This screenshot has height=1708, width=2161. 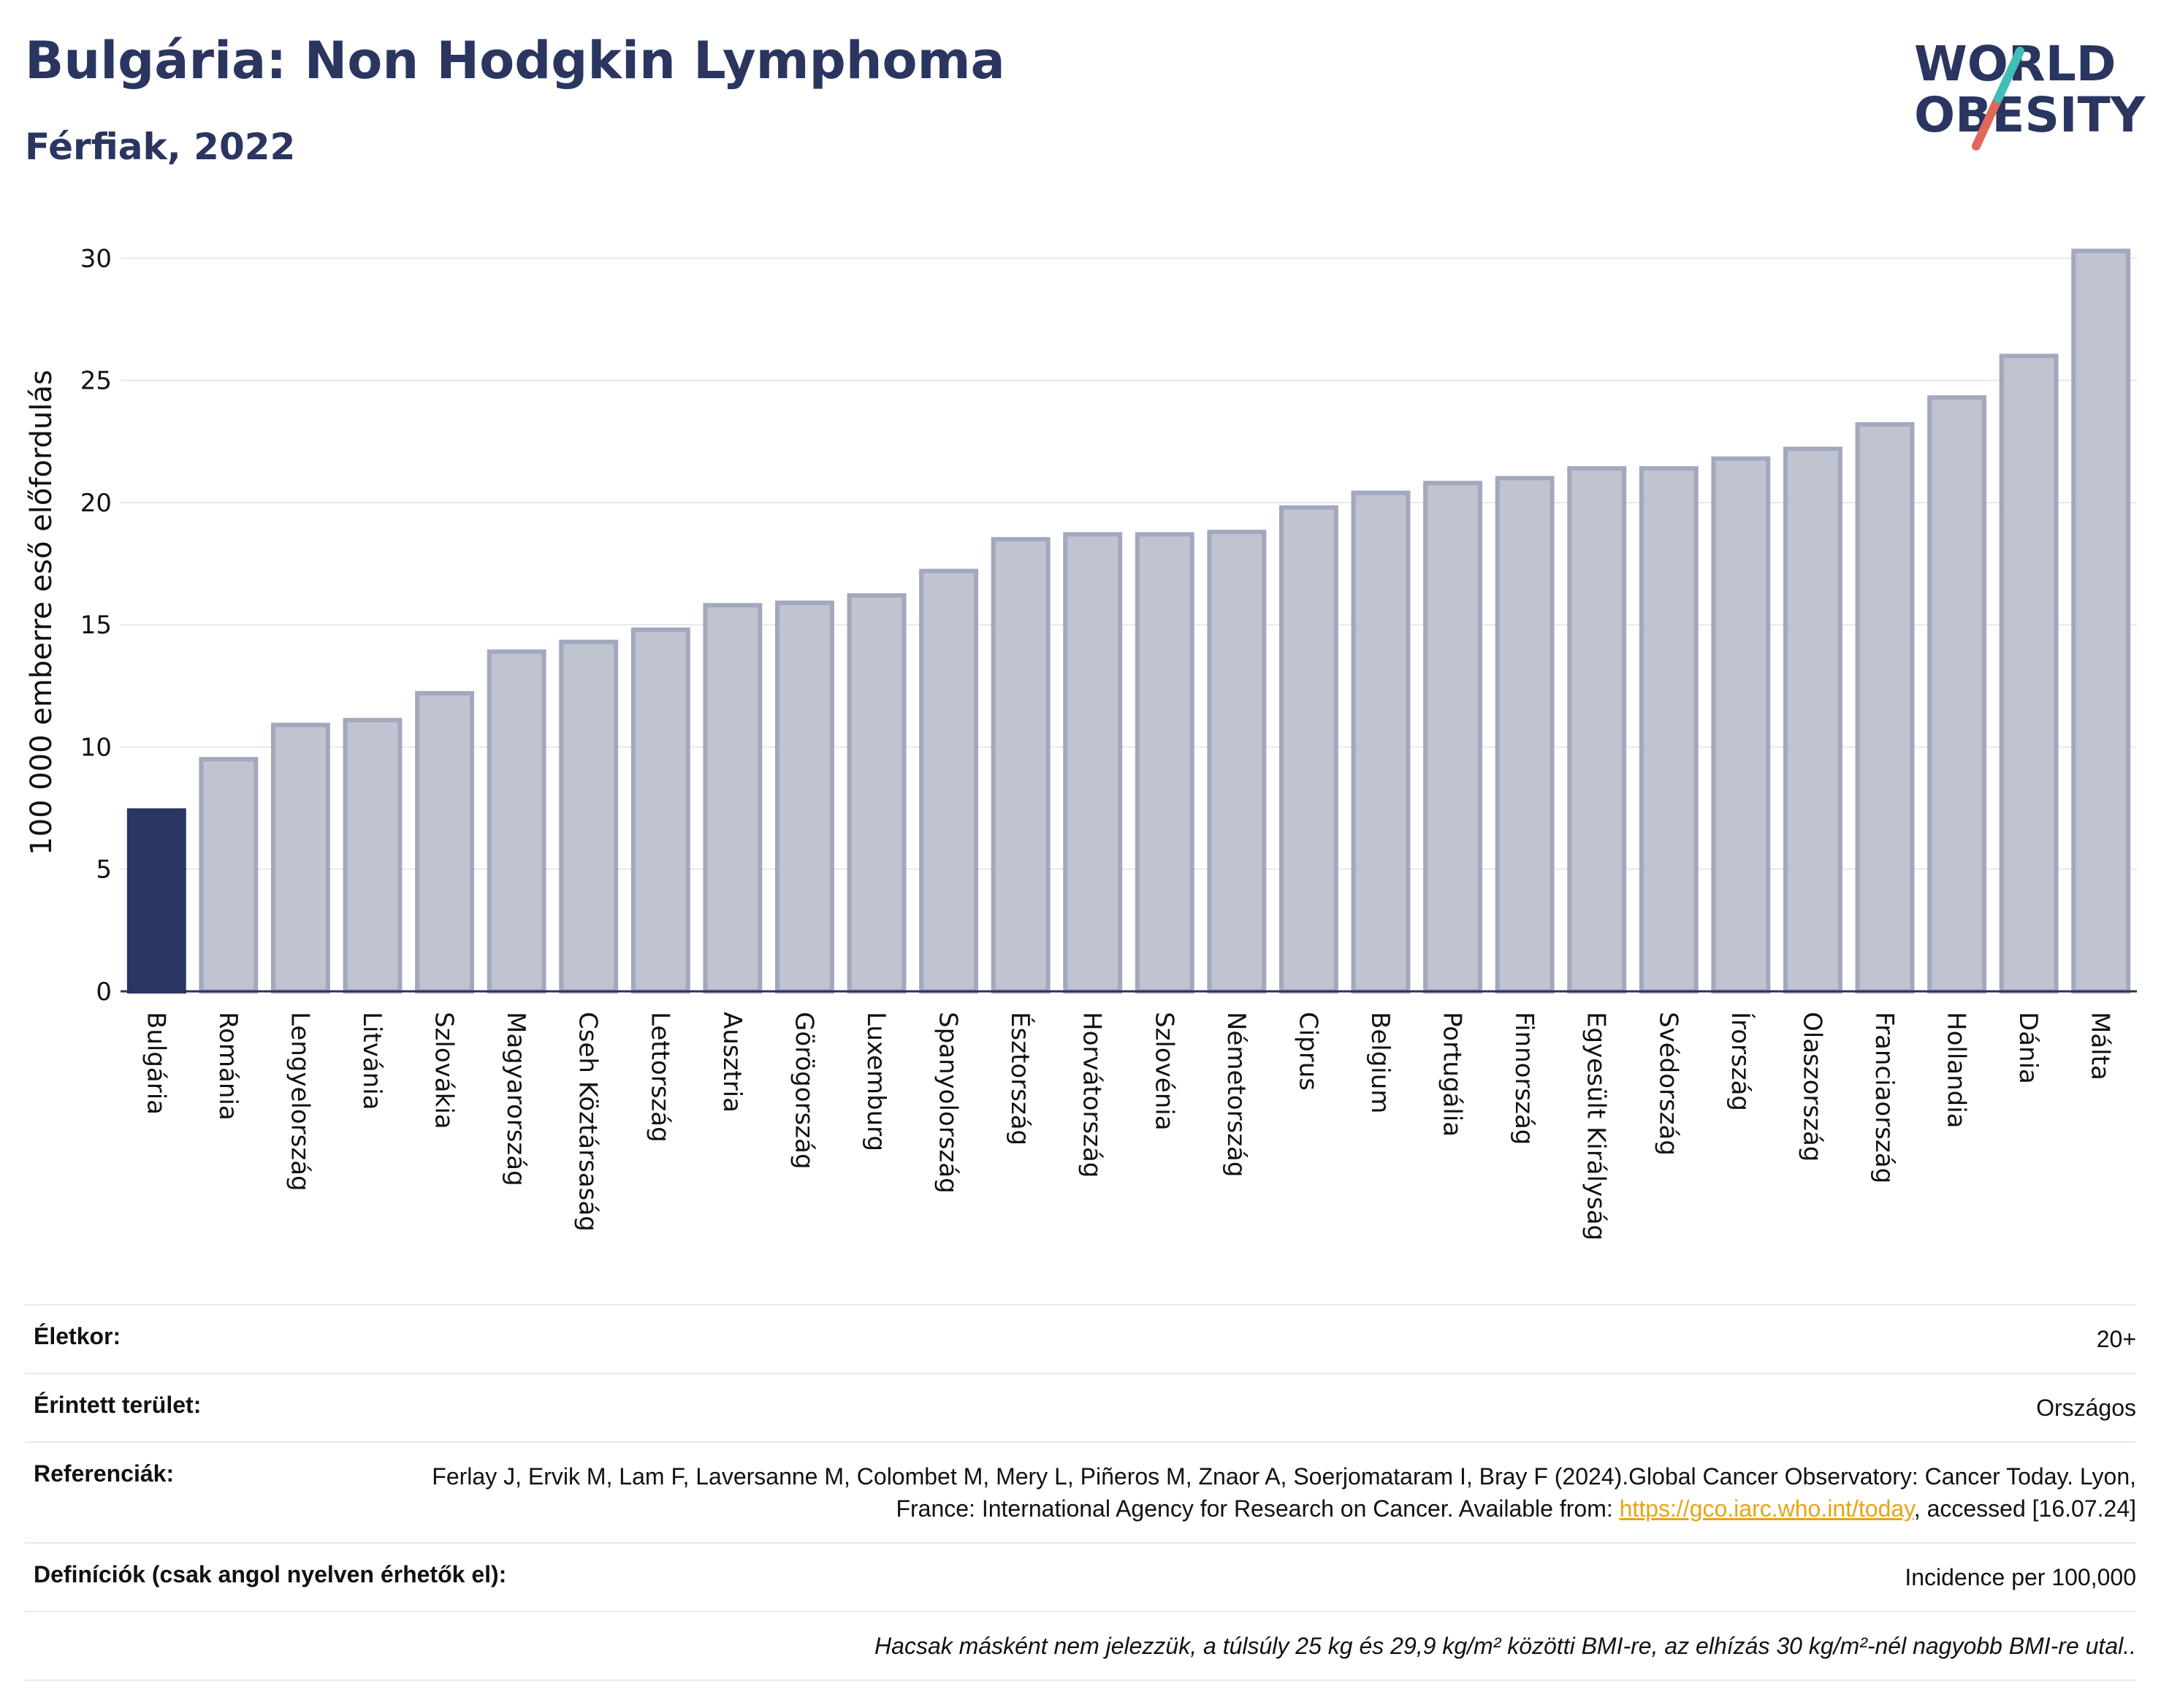 What do you see at coordinates (77, 1336) in the screenshot?
I see `age-label: Életkor:` at bounding box center [77, 1336].